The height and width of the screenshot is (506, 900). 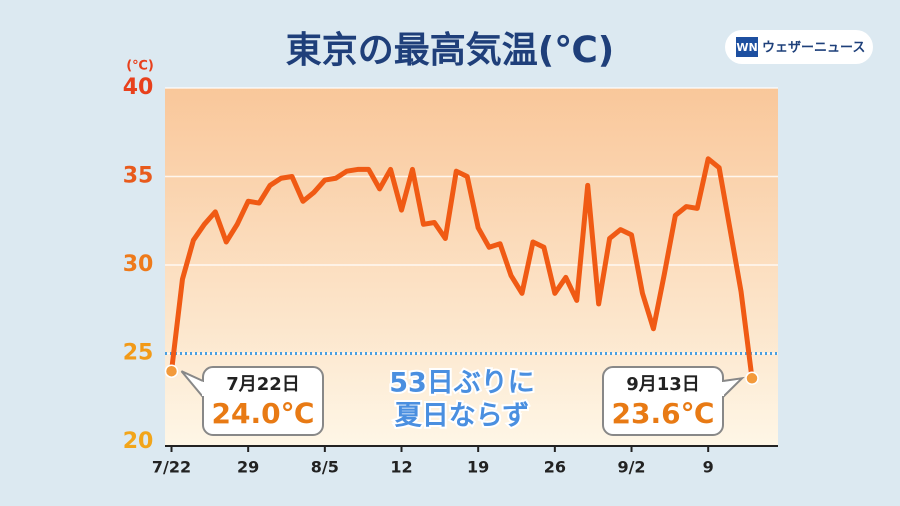 I want to click on x-tick-label: 19, so click(x=478, y=467).